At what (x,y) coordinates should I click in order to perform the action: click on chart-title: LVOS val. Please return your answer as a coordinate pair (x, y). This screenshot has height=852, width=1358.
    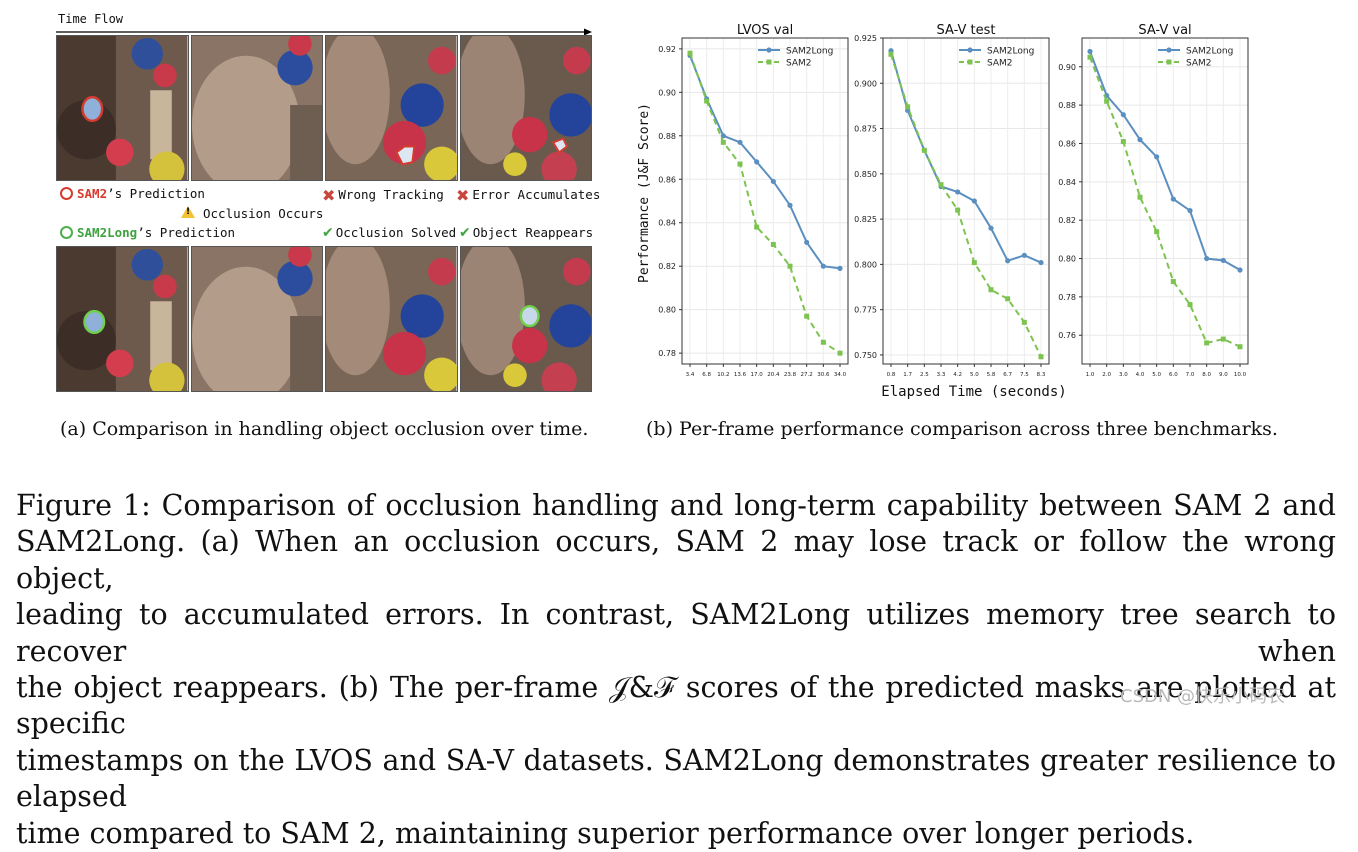
    Looking at the image, I should click on (765, 30).